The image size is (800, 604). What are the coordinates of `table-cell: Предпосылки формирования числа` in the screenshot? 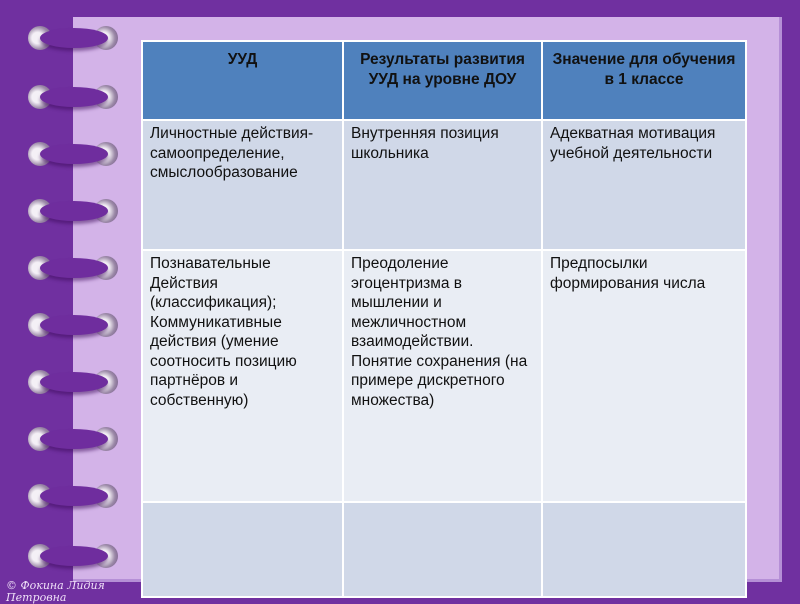 It's located at (644, 376).